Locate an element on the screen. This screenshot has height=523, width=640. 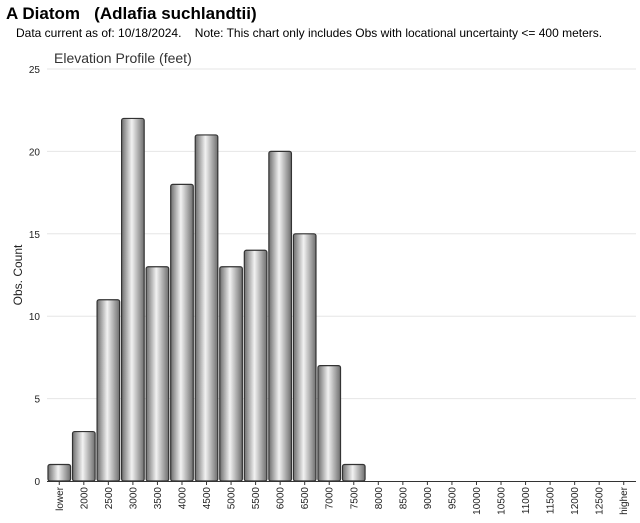
bar-2000 is located at coordinates (83, 456).